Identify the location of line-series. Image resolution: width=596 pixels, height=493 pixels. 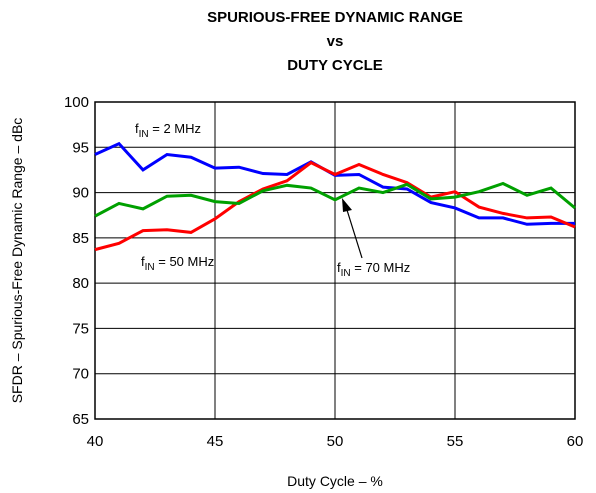
(335, 199).